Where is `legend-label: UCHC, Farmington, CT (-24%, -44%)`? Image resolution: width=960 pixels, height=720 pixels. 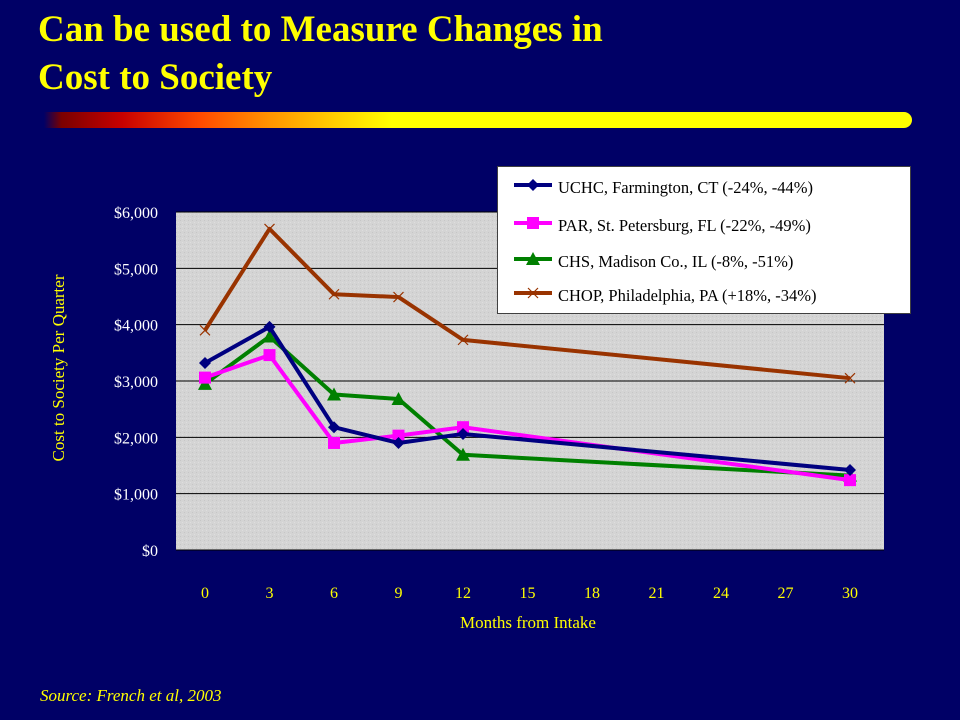
legend-label: UCHC, Farmington, CT (-24%, -44%) is located at coordinates (685, 187).